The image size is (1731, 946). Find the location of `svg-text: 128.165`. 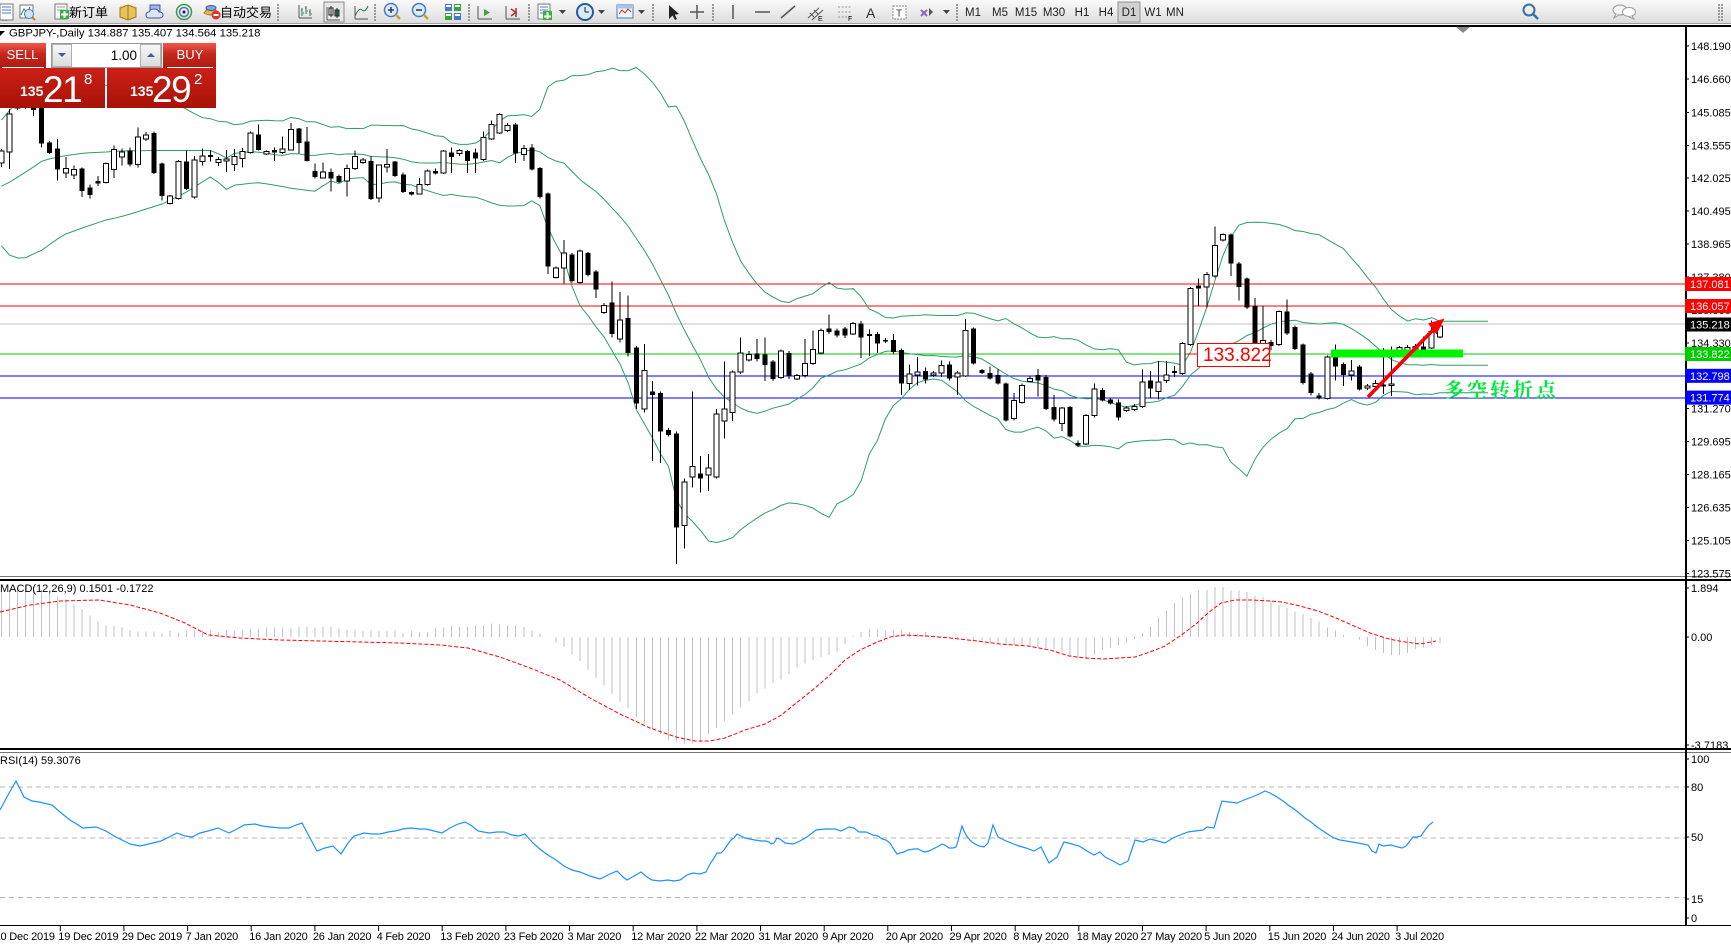

svg-text: 128.165 is located at coordinates (1711, 476).